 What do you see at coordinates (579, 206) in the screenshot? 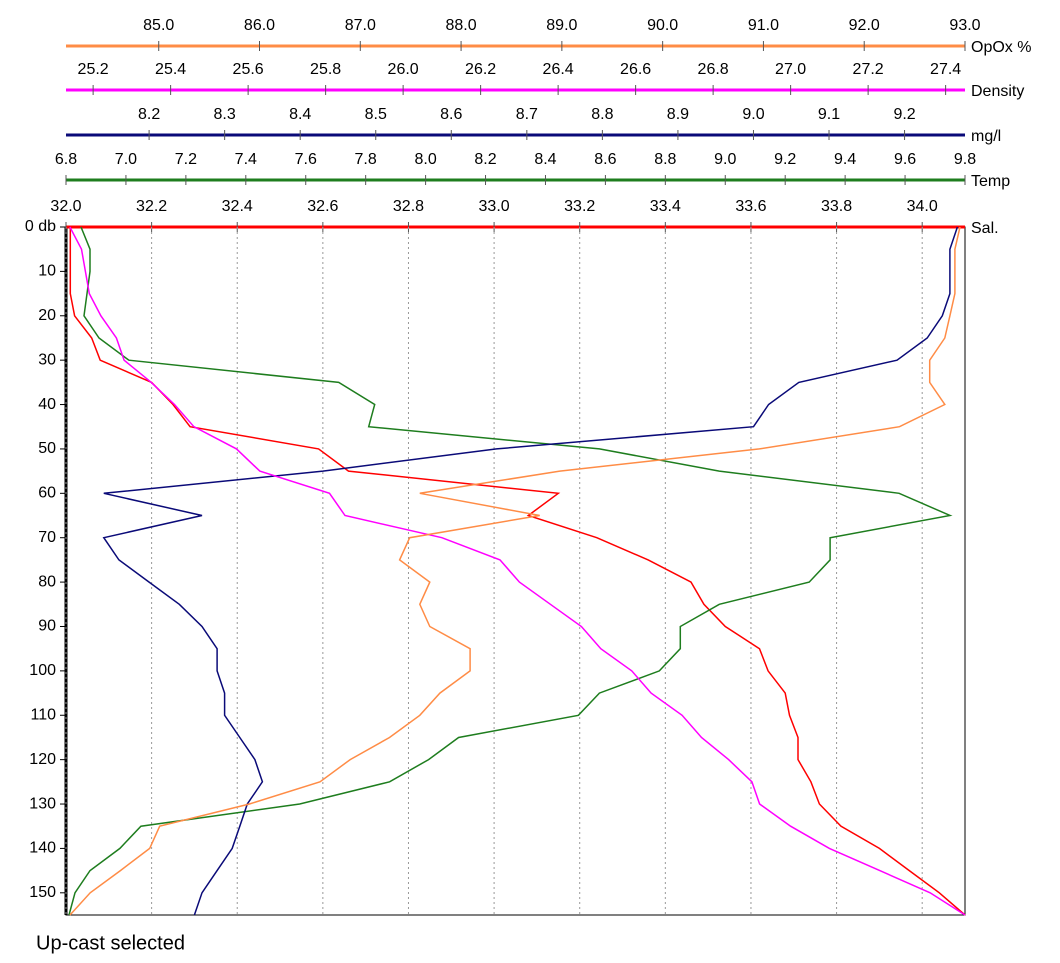
I see `x-tick-label: 33.2` at bounding box center [579, 206].